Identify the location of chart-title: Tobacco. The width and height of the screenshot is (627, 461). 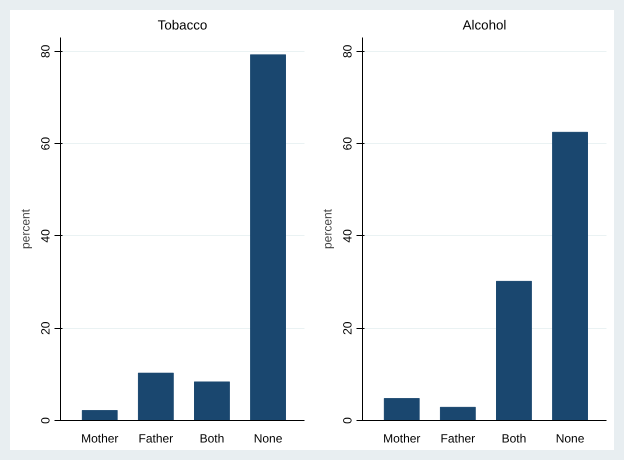
(183, 25).